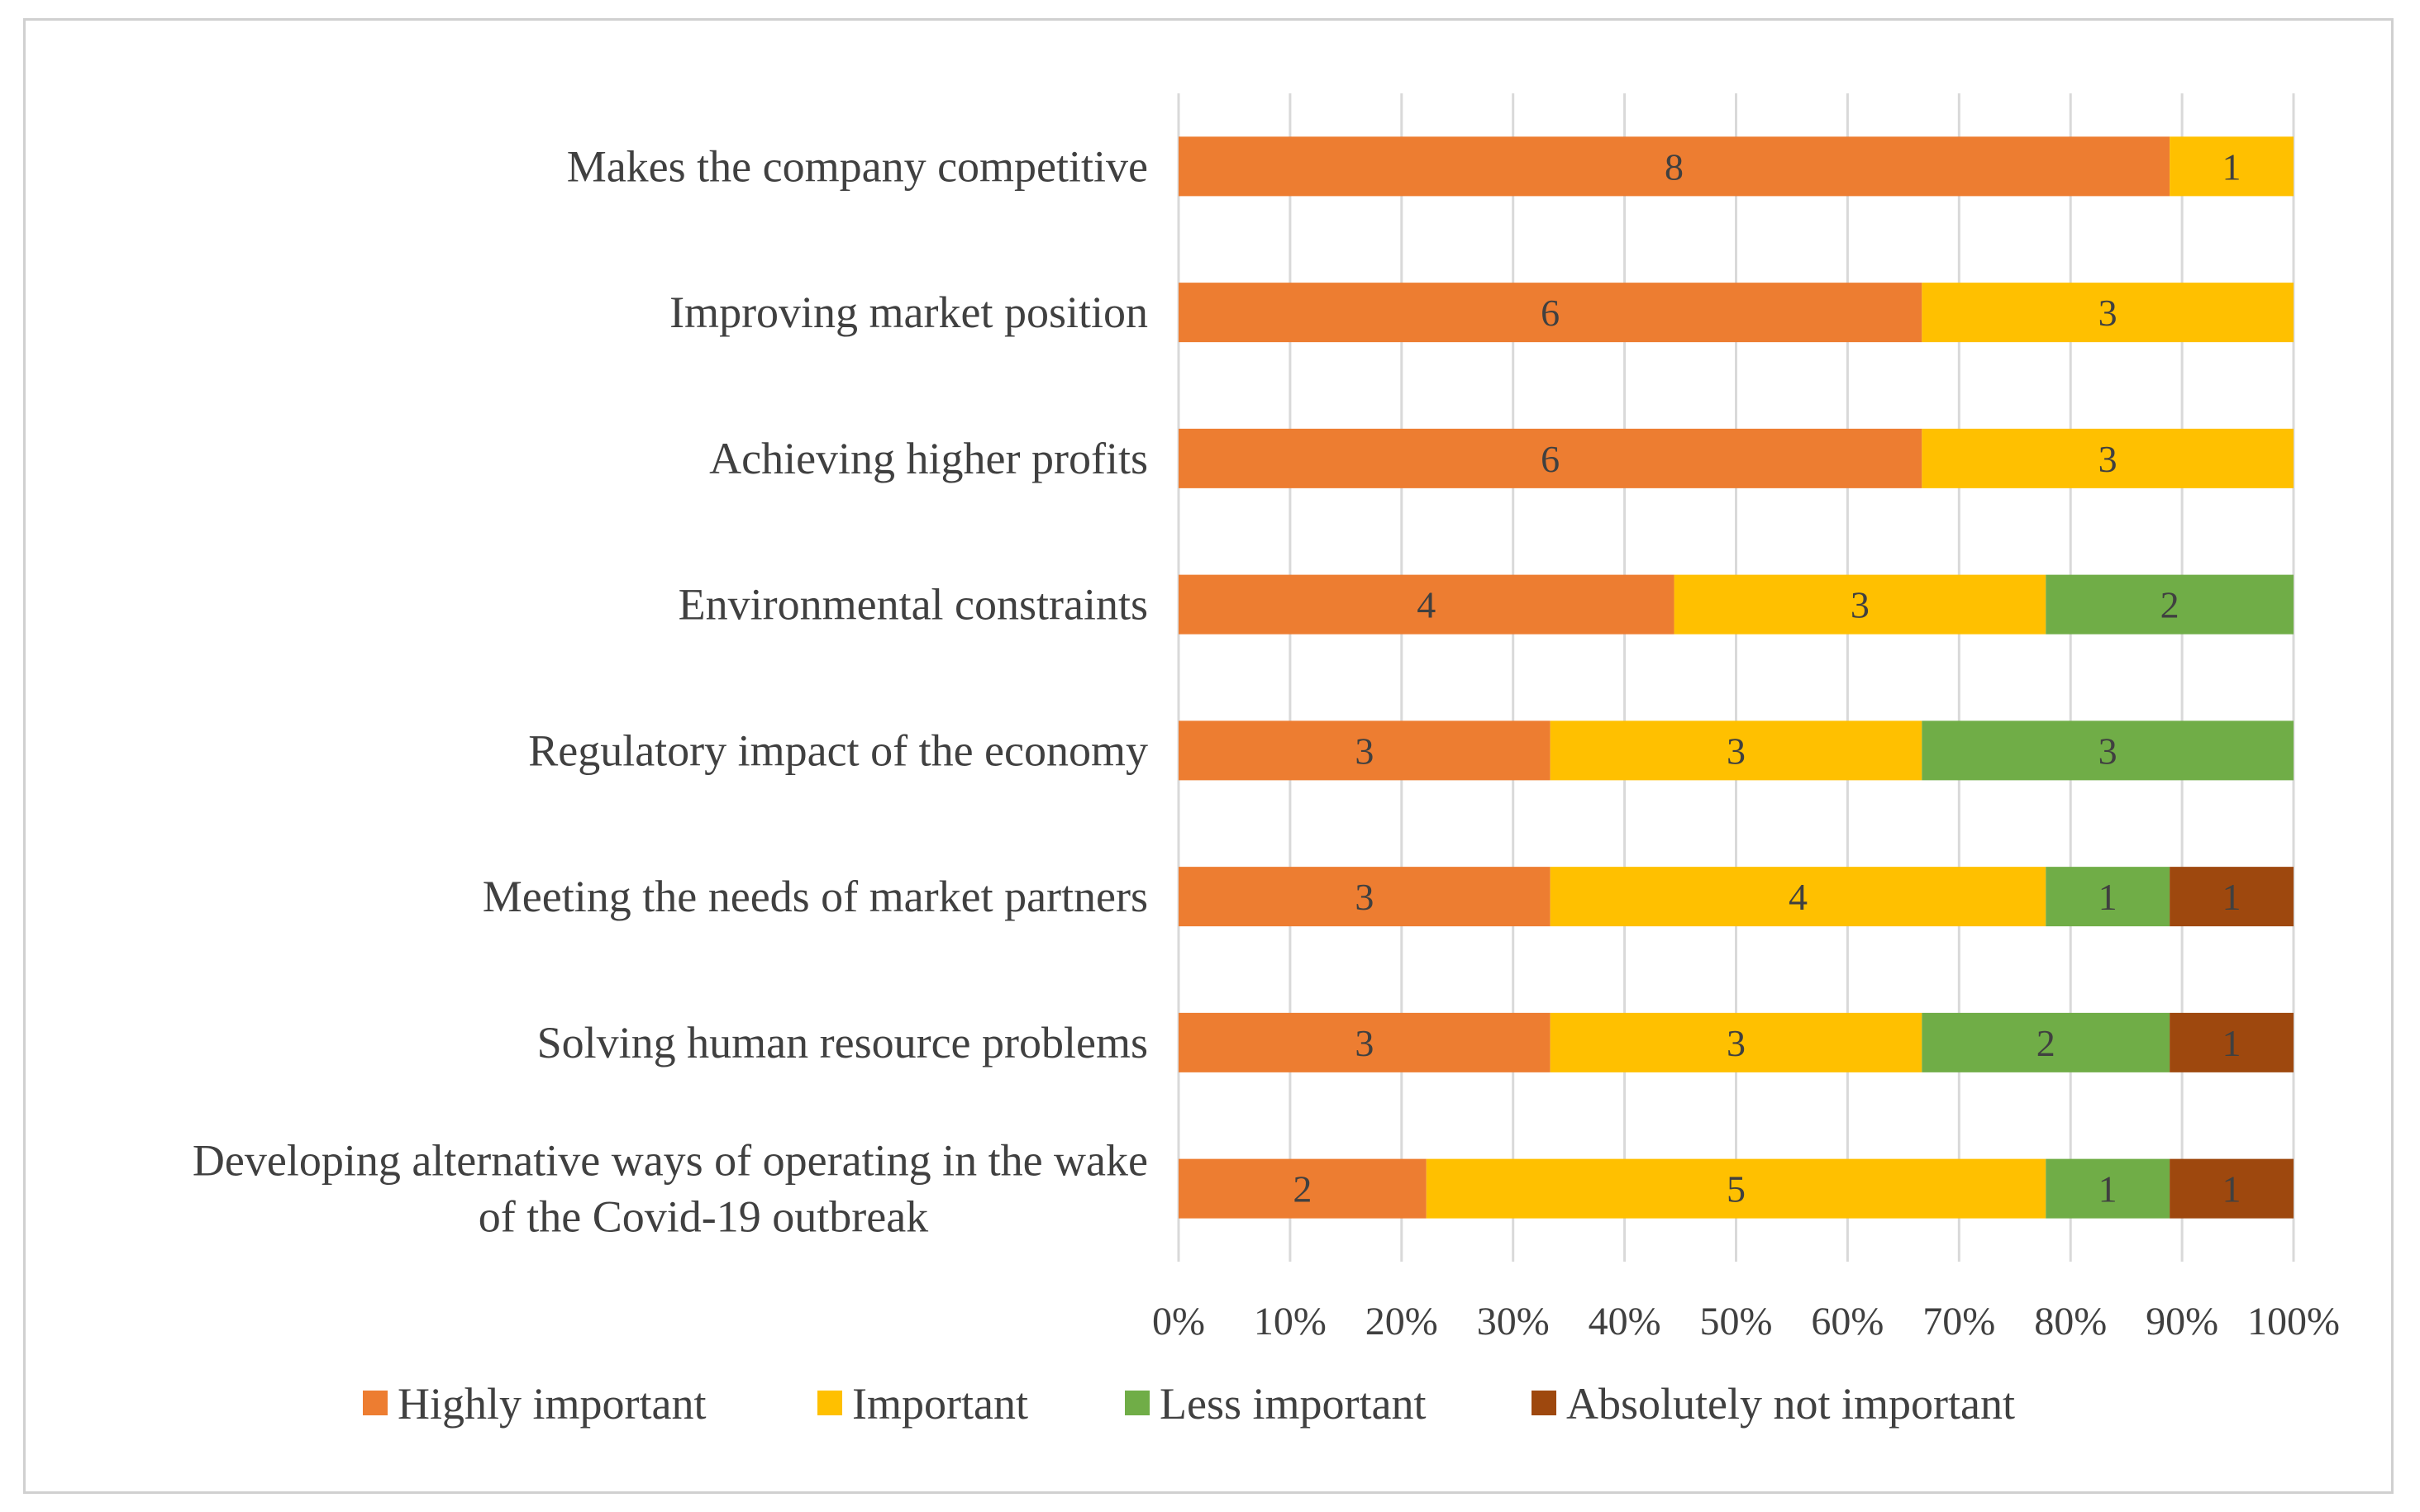  What do you see at coordinates (375, 1403) in the screenshot?
I see `legend-swatch-highly-important` at bounding box center [375, 1403].